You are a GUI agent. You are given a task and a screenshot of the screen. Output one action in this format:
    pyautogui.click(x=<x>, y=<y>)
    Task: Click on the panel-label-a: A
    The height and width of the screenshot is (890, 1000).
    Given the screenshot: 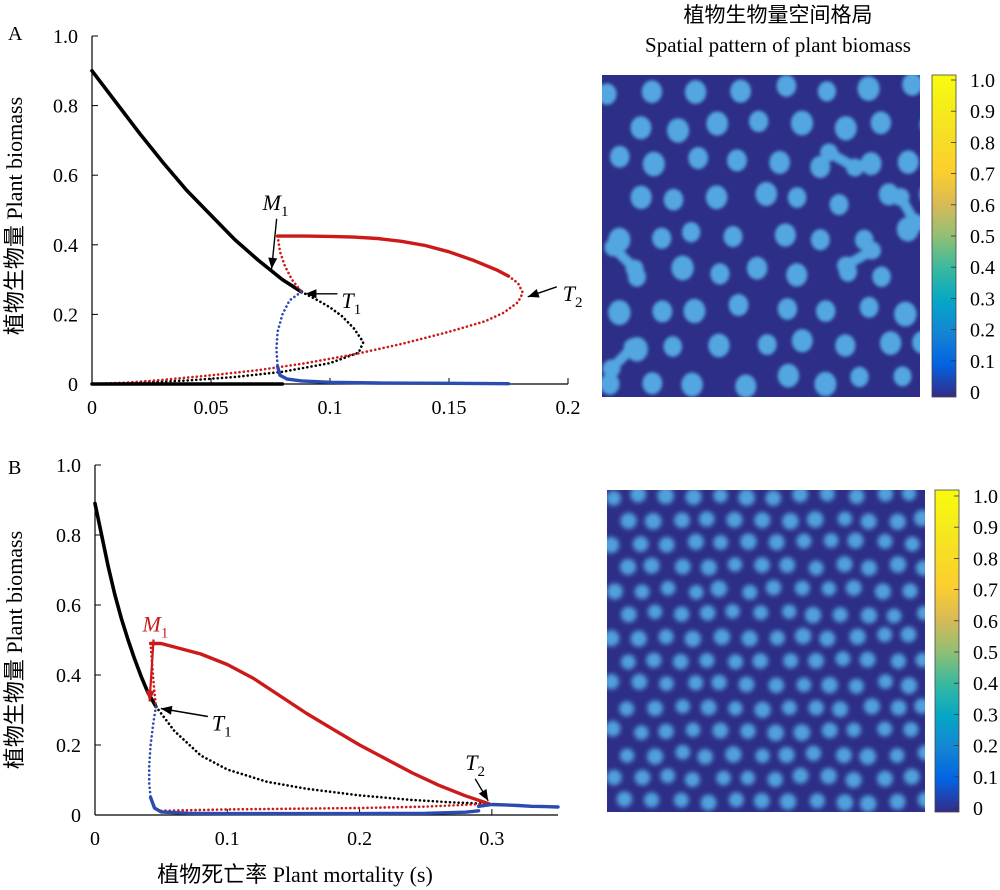 What is the action you would take?
    pyautogui.click(x=15, y=34)
    